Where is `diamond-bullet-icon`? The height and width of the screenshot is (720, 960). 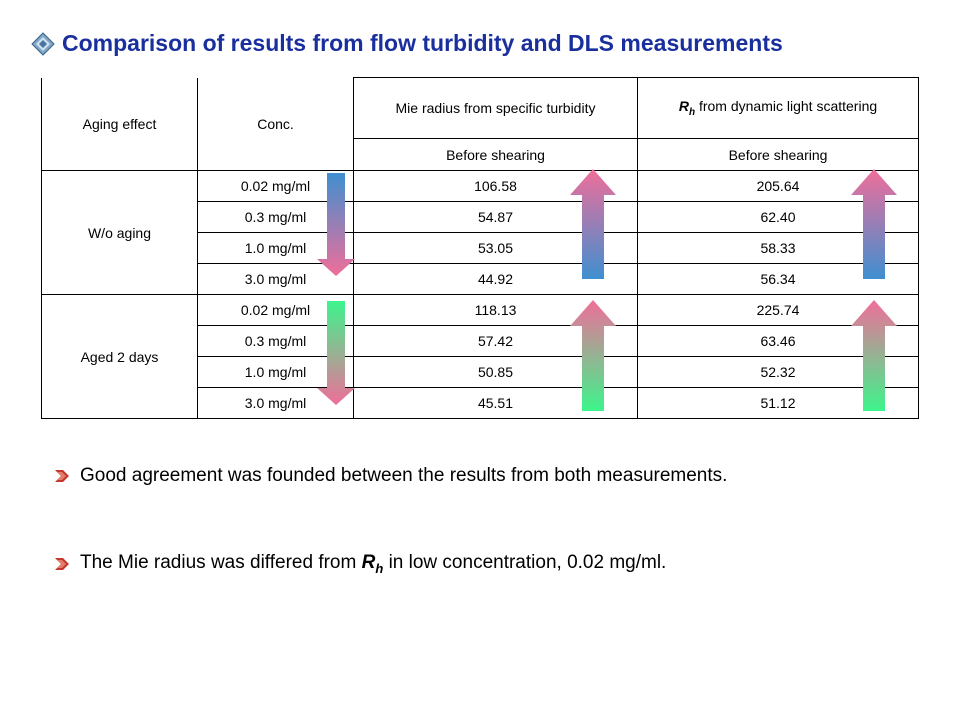 diamond-bullet-icon is located at coordinates (43, 43).